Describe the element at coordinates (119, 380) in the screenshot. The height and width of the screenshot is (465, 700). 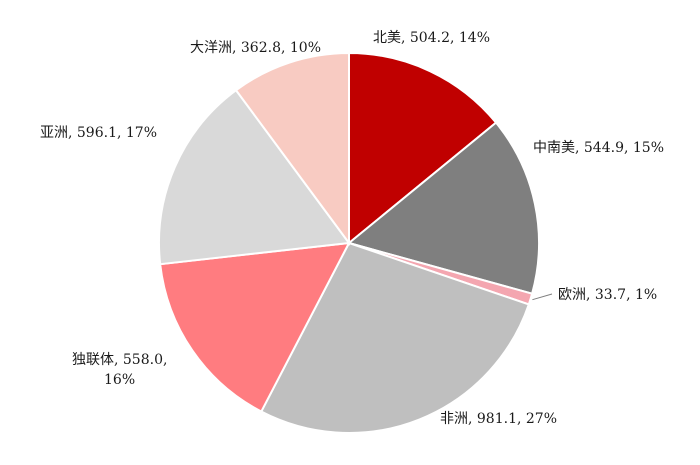
I see `label-cis-pct: 16%` at that location.